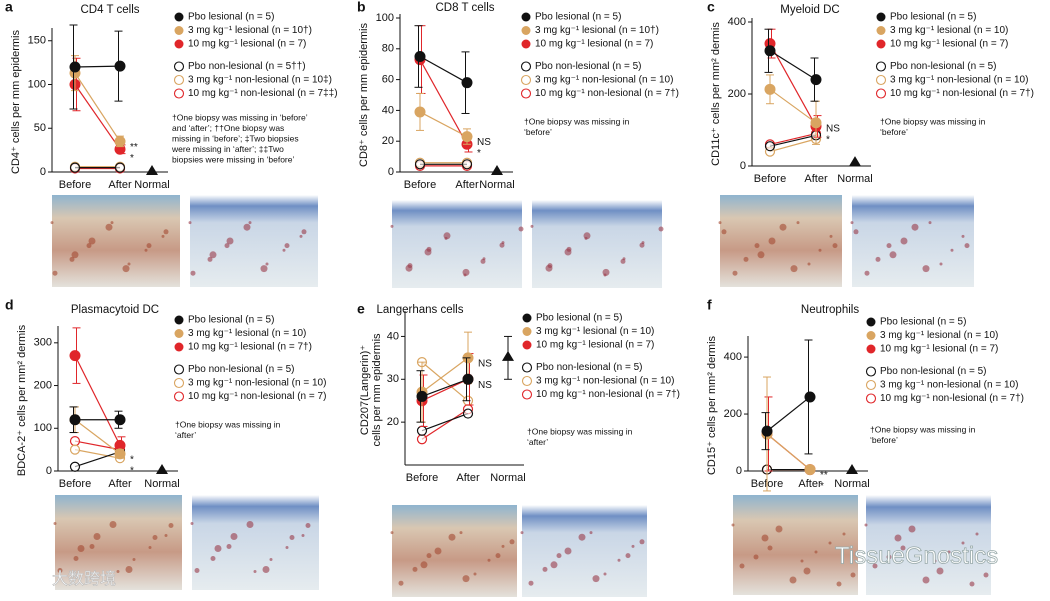 The image size is (1050, 601). I want to click on normal-marker, so click(508, 355).